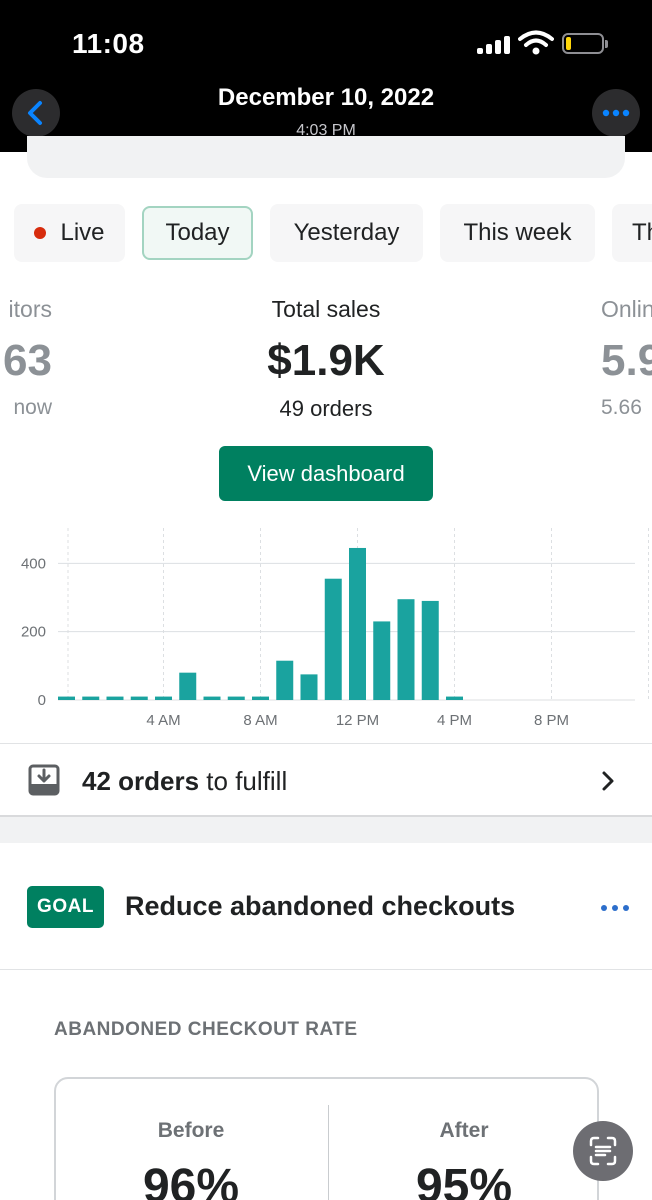  I want to click on chart-x-tick-label: 4 AM, so click(163, 720).